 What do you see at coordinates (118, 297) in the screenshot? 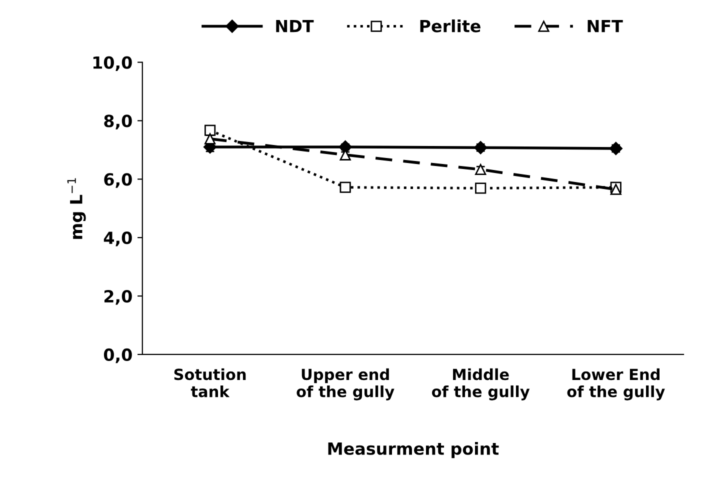
I see `y-tick-label: 2,0` at bounding box center [118, 297].